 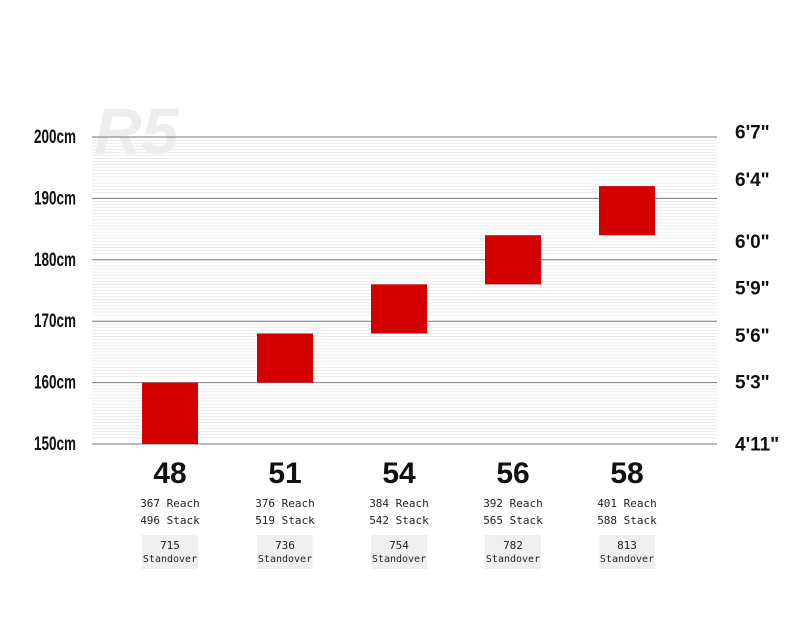 I want to click on right-tick-label: 5'9", so click(x=752, y=289).